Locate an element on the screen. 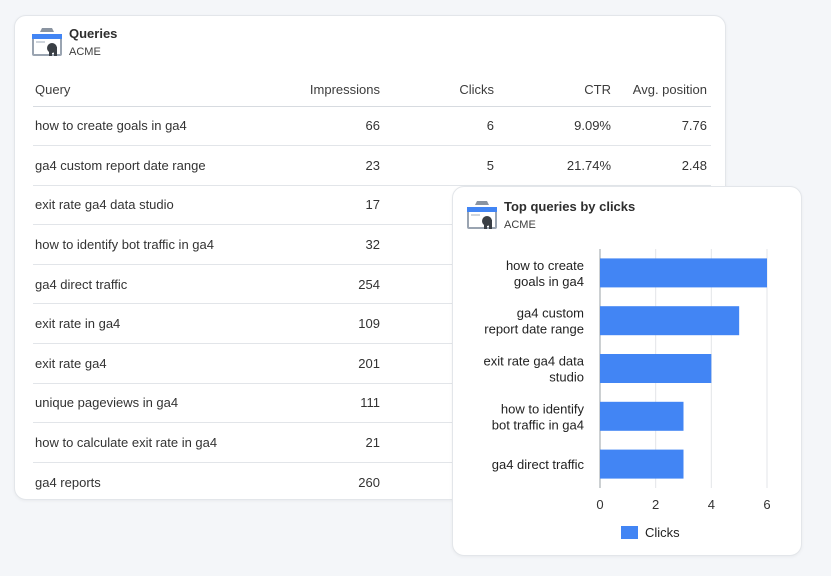 The image size is (831, 576). cell-query: ga4 custom report date range is located at coordinates (140, 165).